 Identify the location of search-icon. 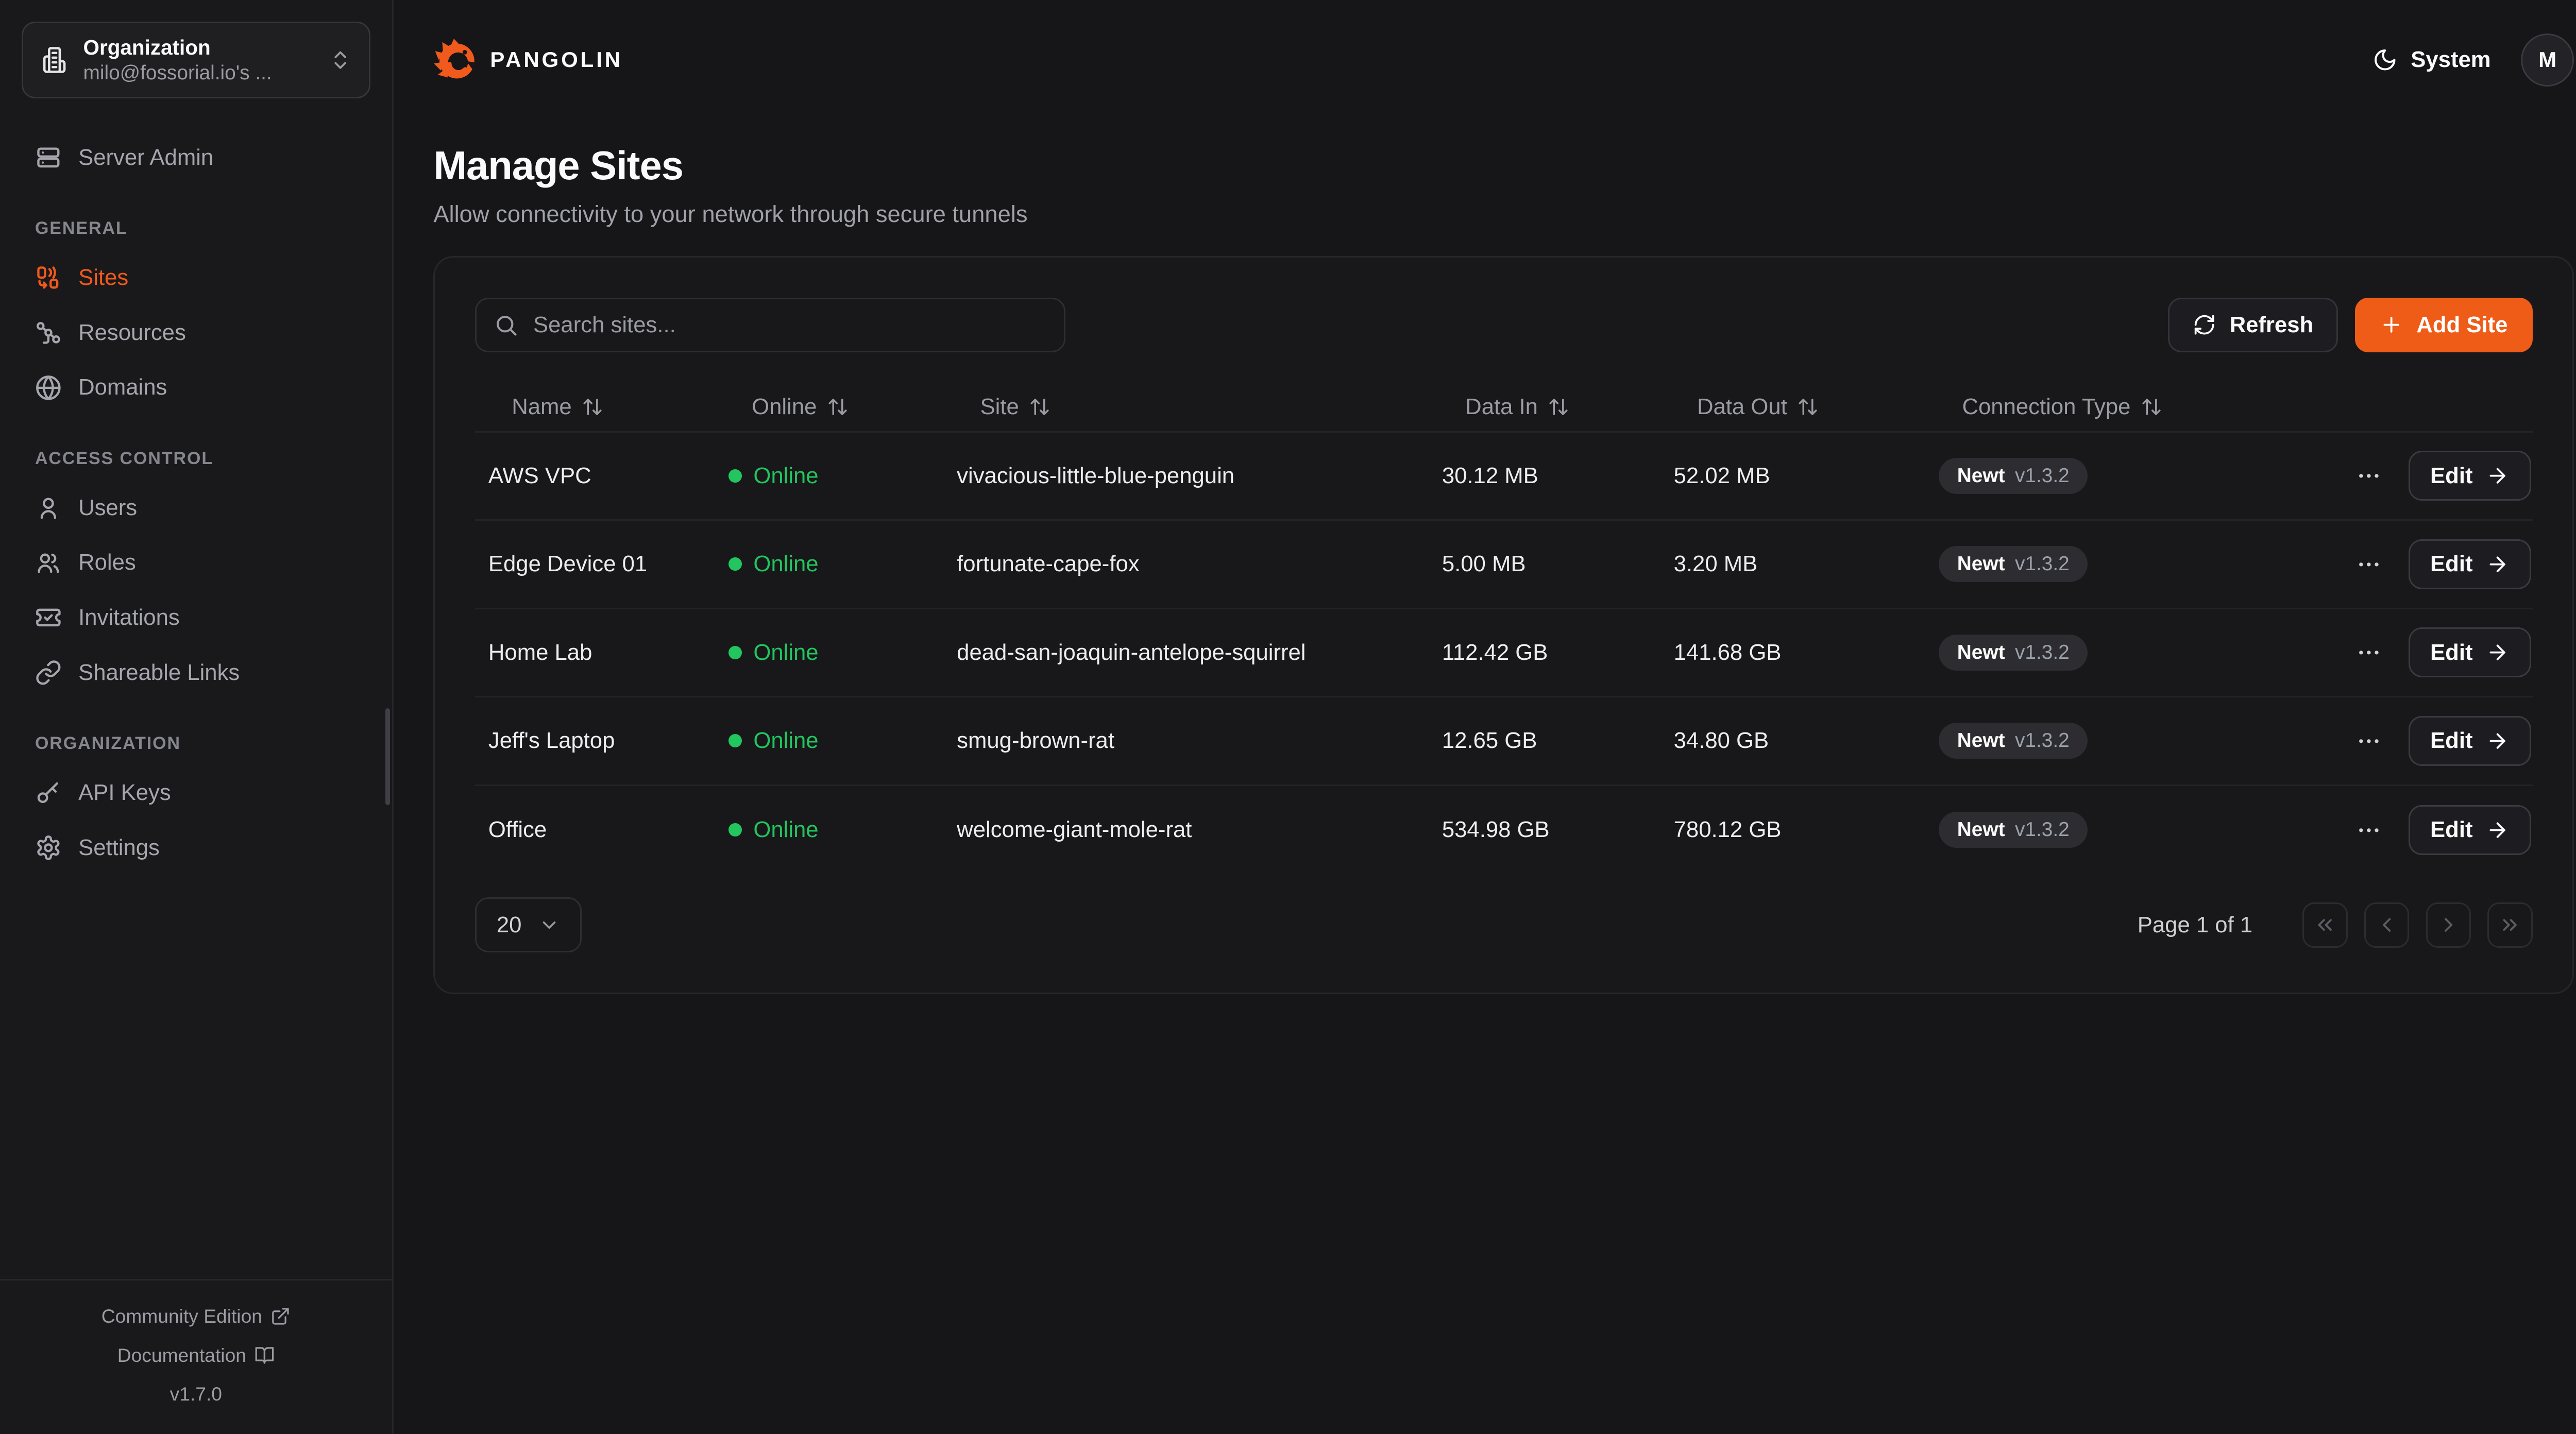
(506, 325).